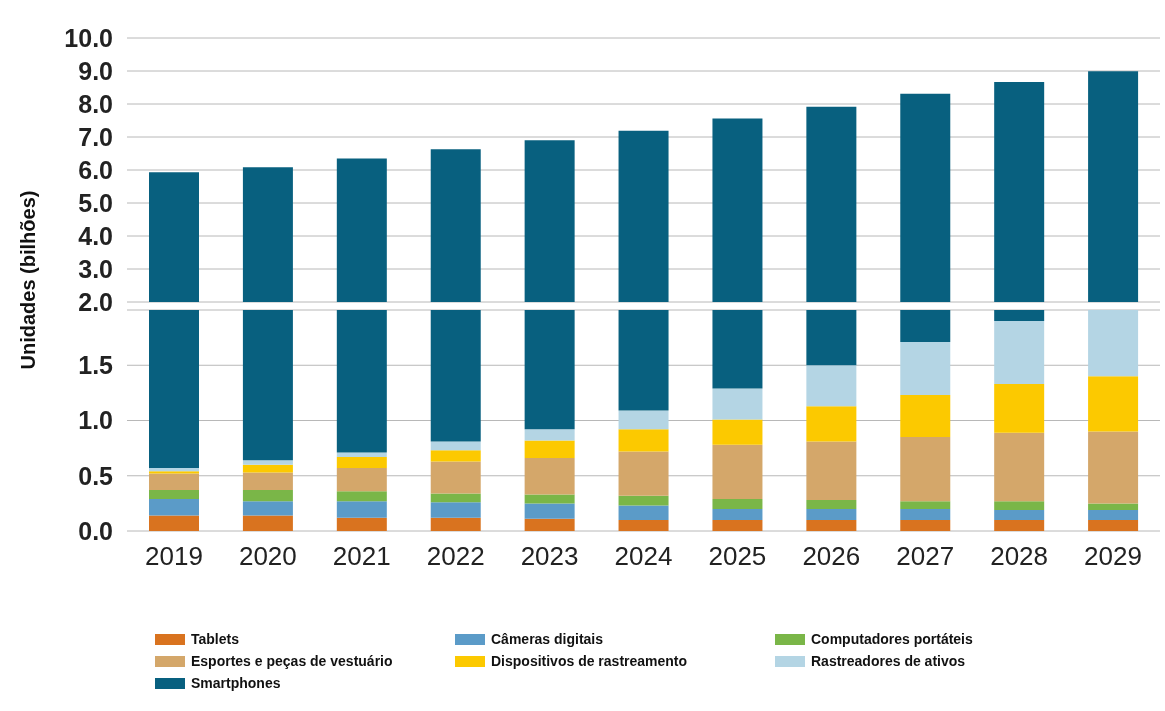 The height and width of the screenshot is (711, 1165). What do you see at coordinates (892, 639) in the screenshot?
I see `legend-label: Computadores portáteis` at bounding box center [892, 639].